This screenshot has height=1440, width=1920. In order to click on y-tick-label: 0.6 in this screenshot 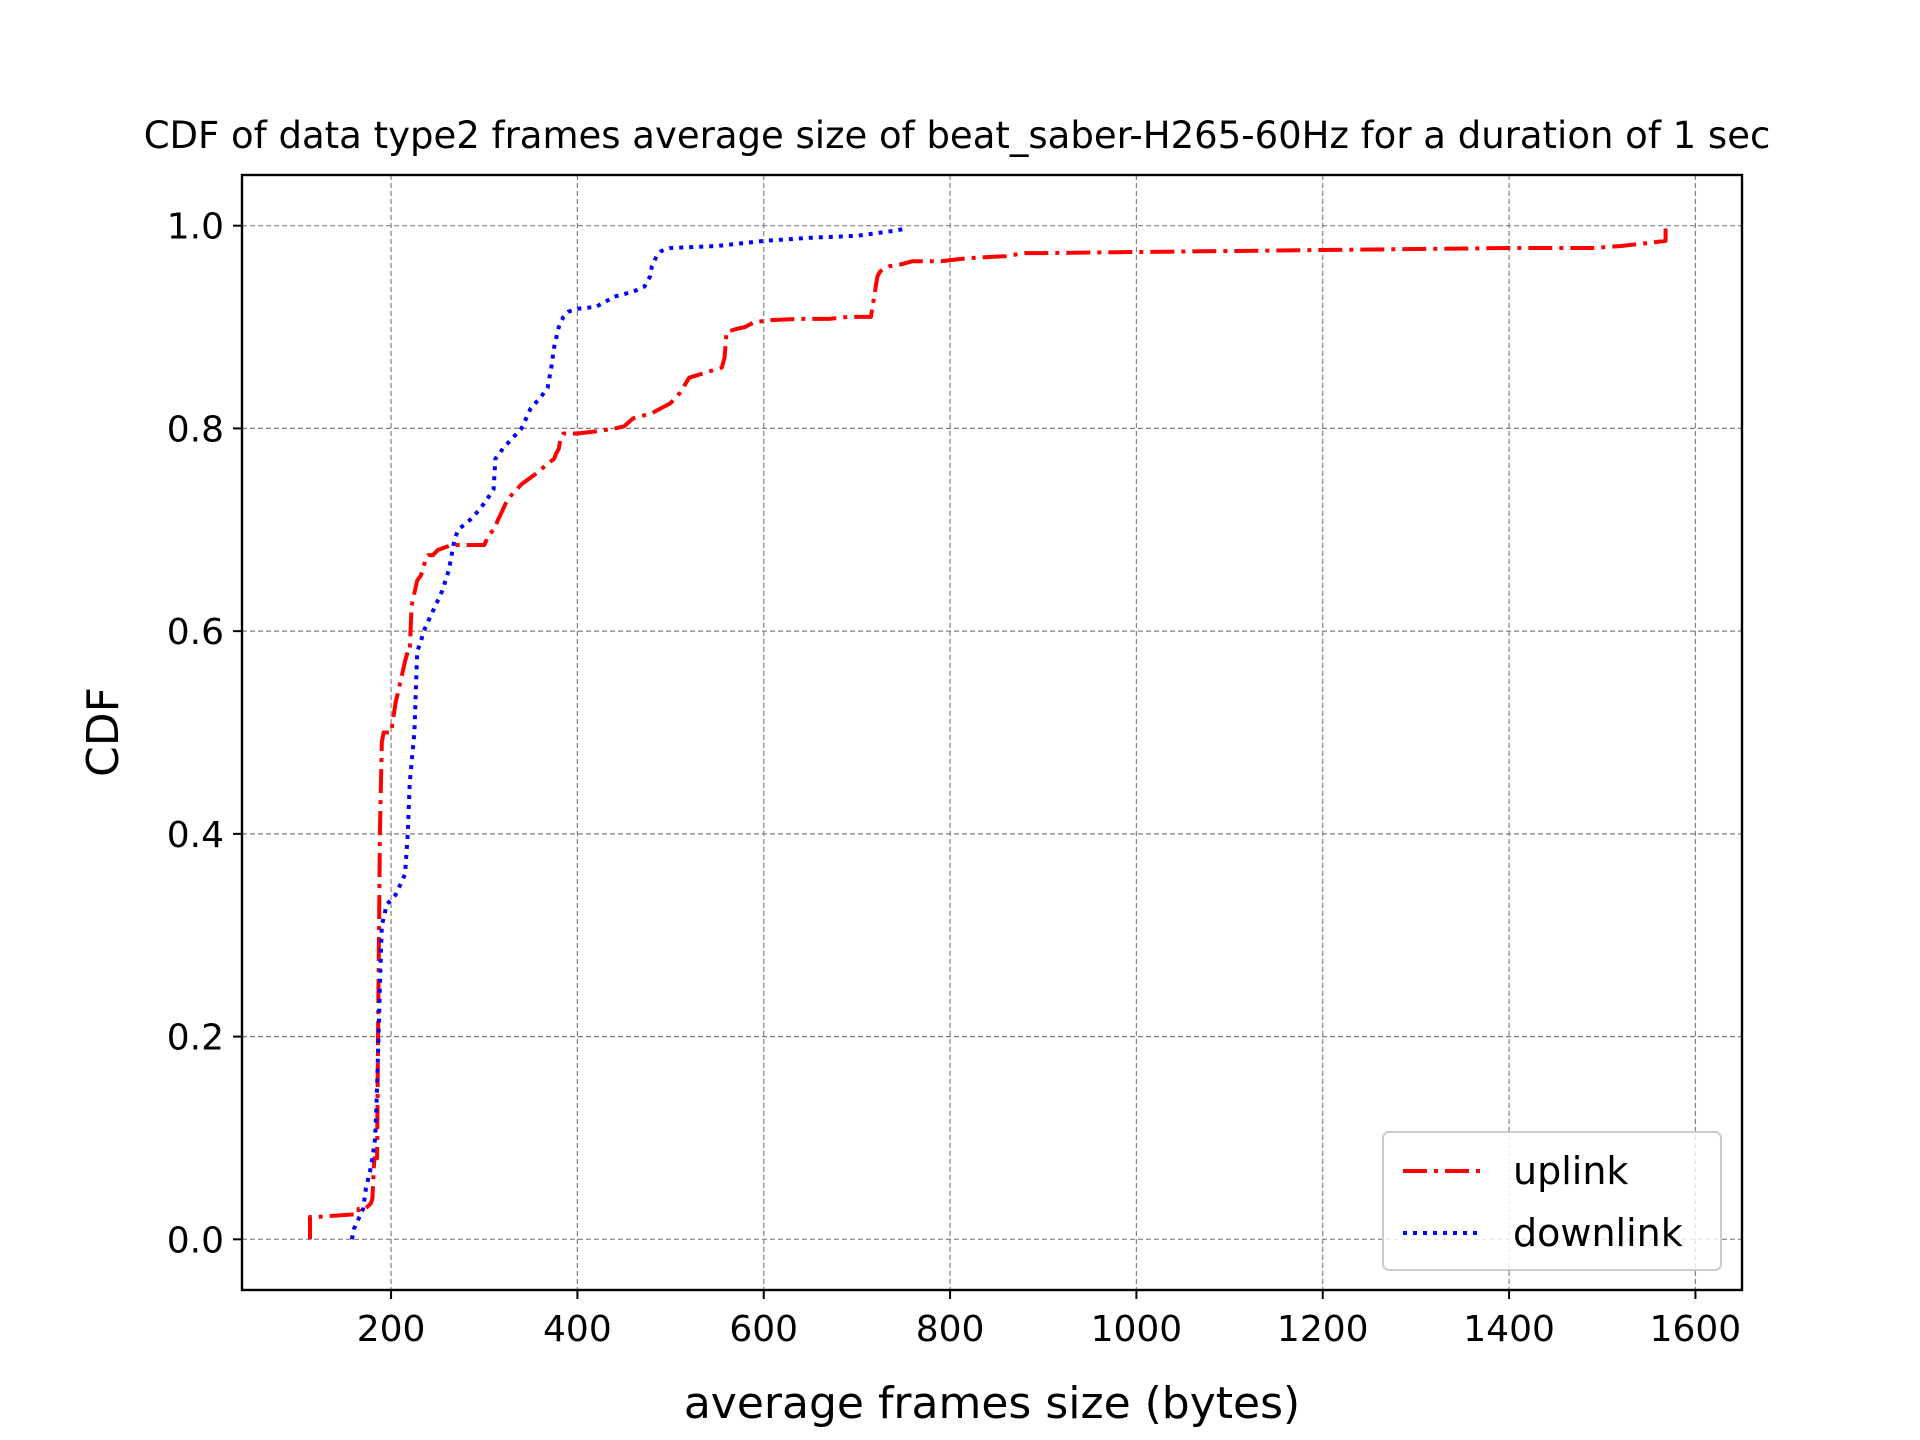, I will do `click(195, 632)`.